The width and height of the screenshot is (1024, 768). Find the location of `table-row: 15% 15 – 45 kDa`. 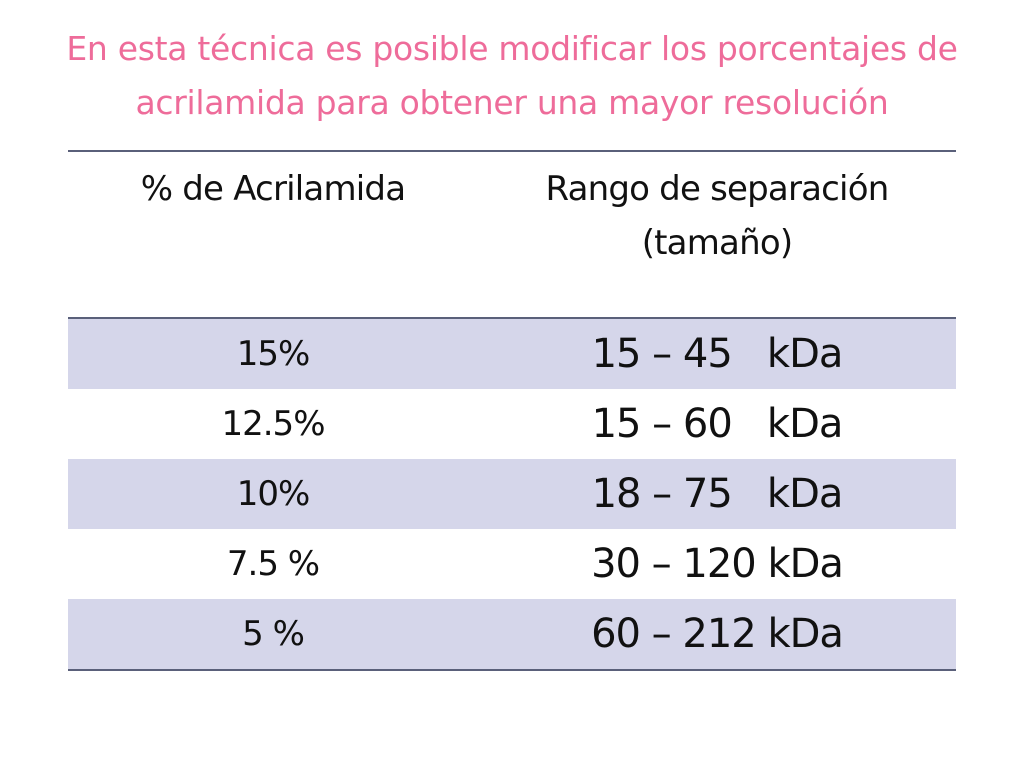

table-row: 15% 15 – 45 kDa is located at coordinates (512, 354).